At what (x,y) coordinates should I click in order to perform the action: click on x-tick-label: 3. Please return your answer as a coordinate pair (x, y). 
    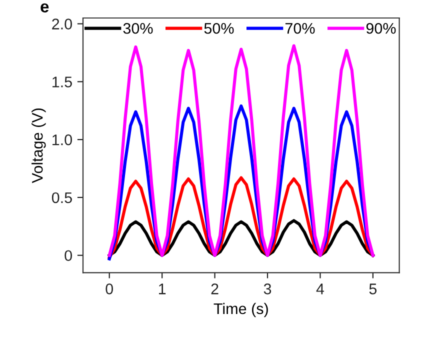
    Looking at the image, I should click on (268, 289).